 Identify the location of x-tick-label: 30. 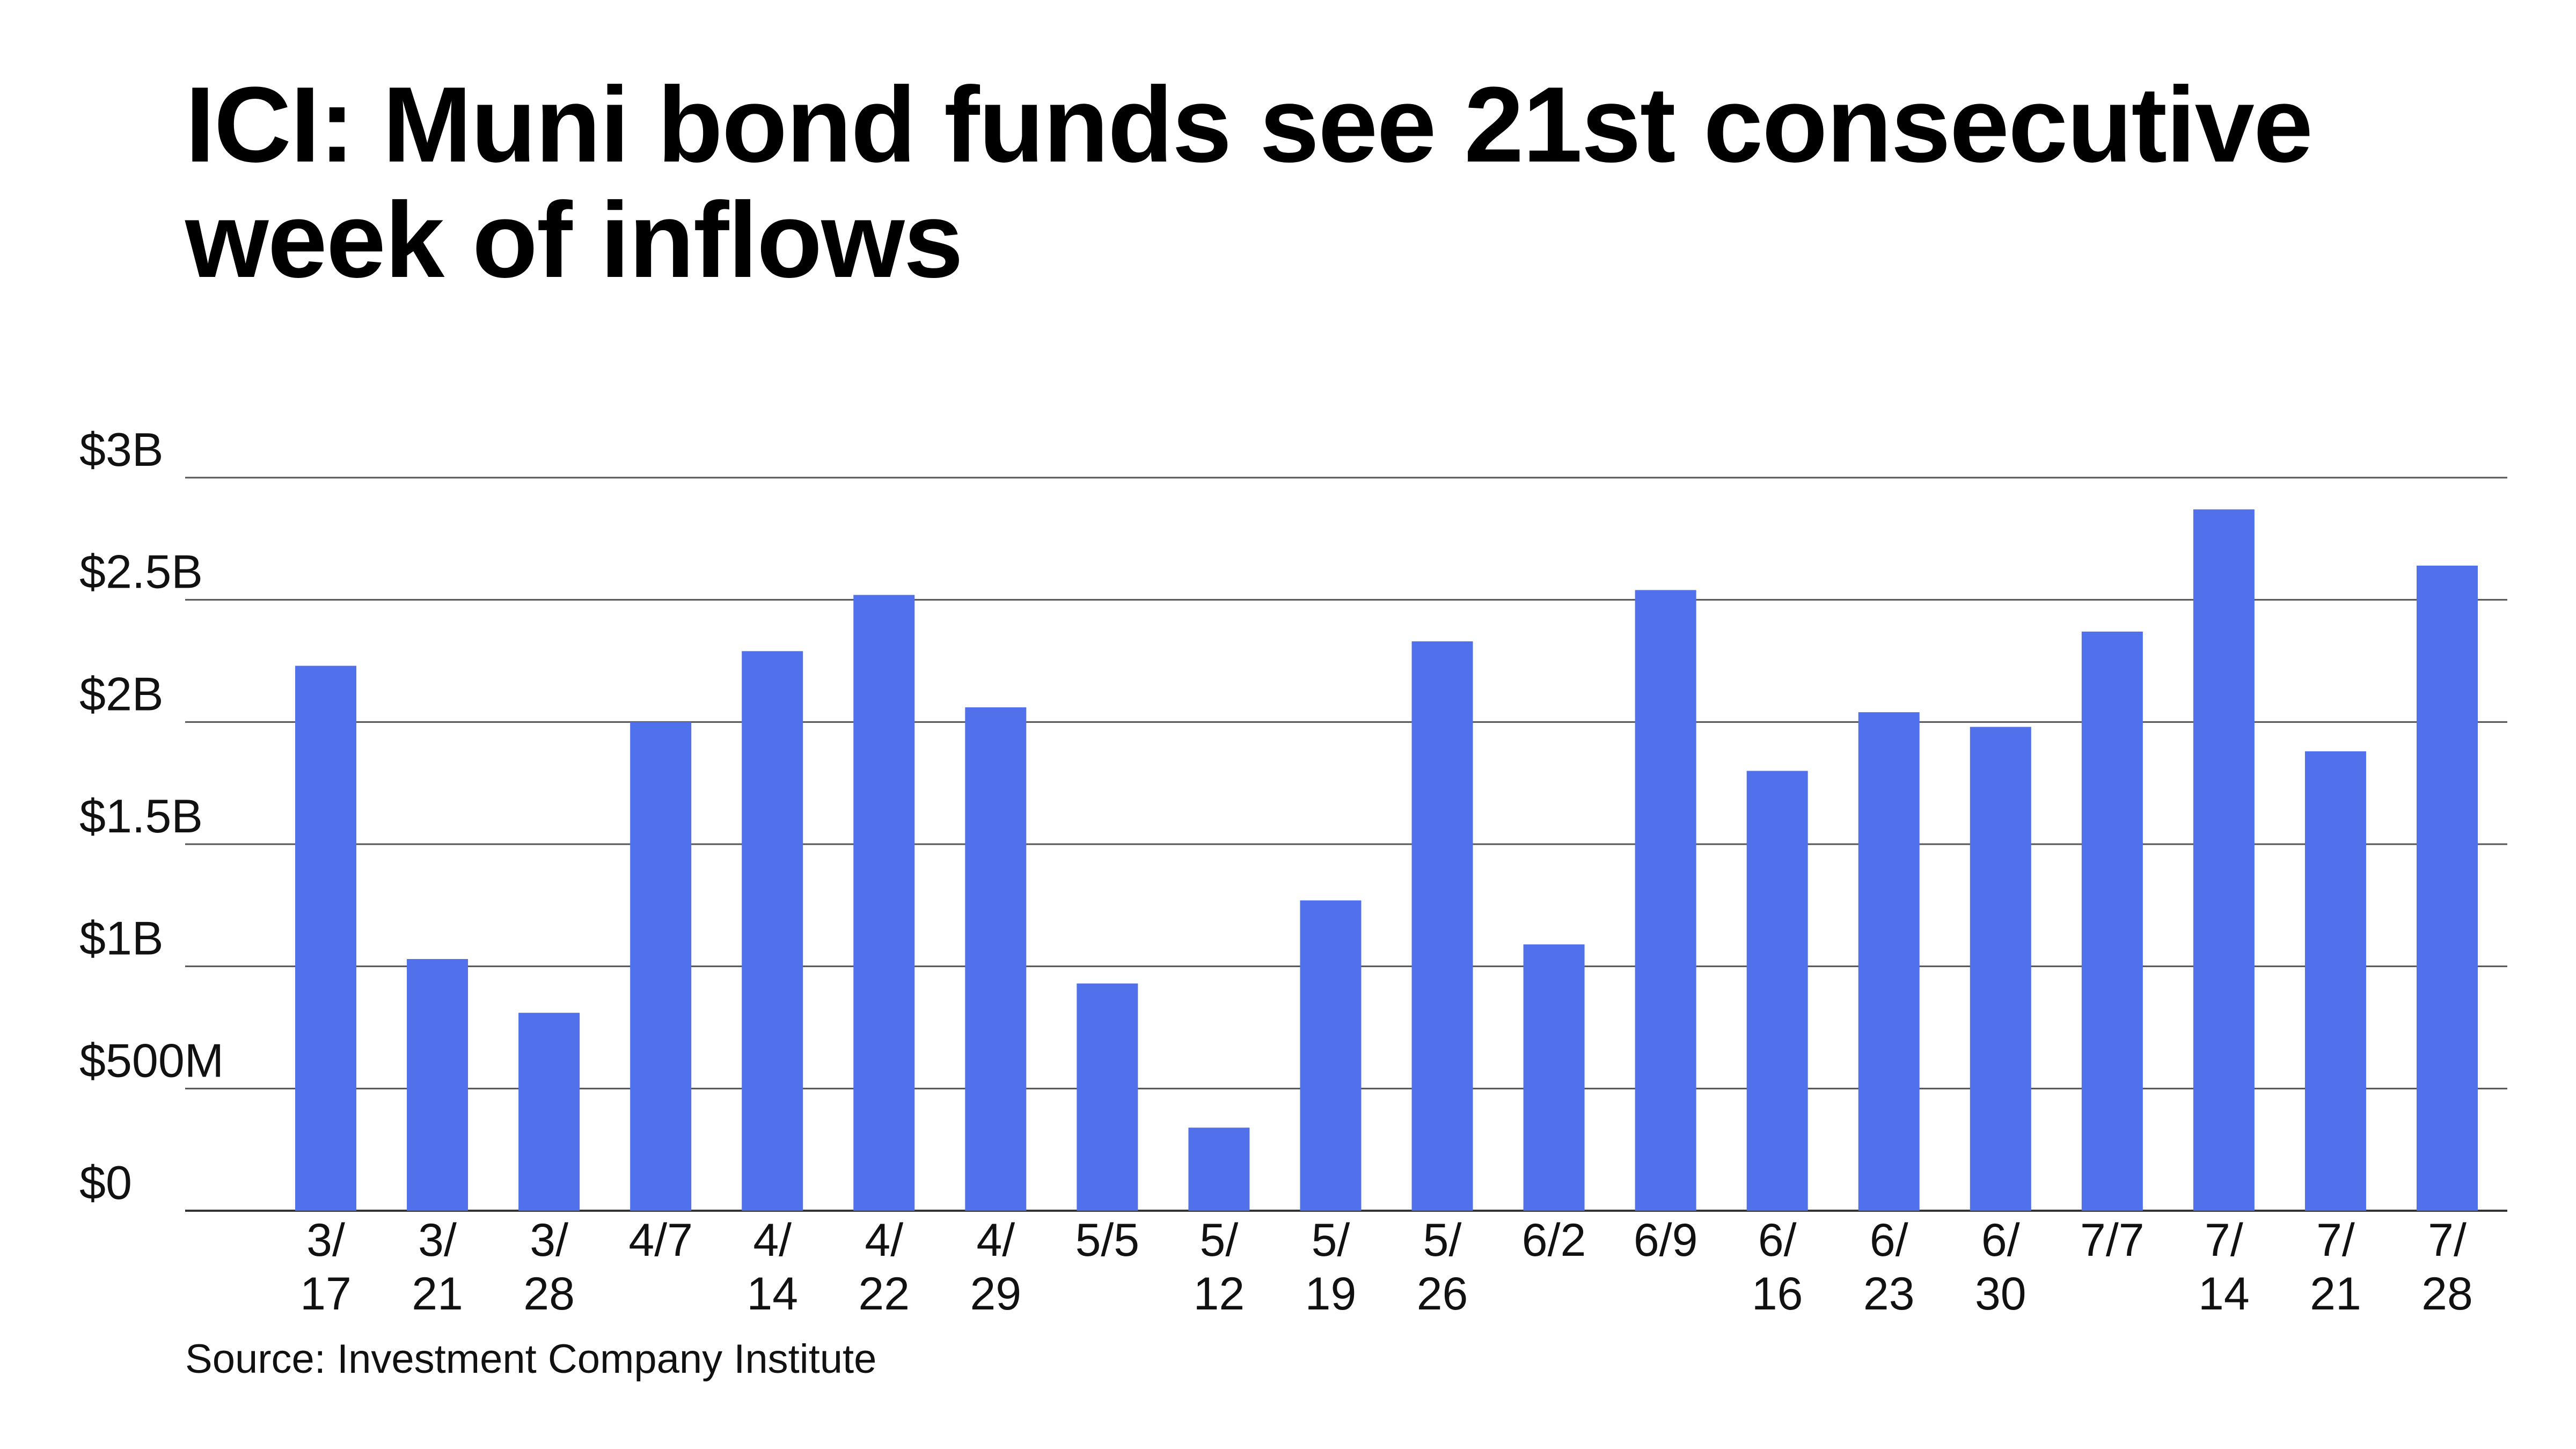
(2000, 1294).